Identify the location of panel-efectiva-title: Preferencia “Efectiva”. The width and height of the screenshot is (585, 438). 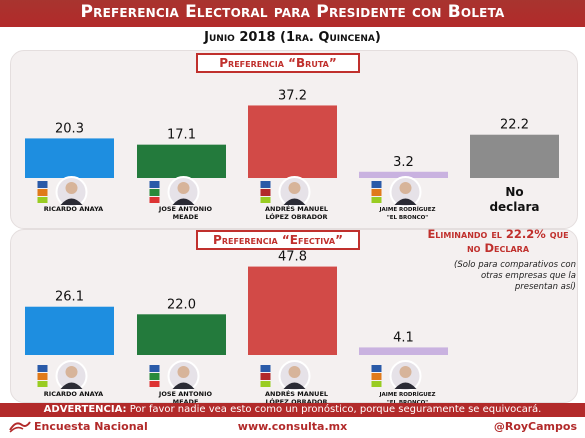
(278, 240).